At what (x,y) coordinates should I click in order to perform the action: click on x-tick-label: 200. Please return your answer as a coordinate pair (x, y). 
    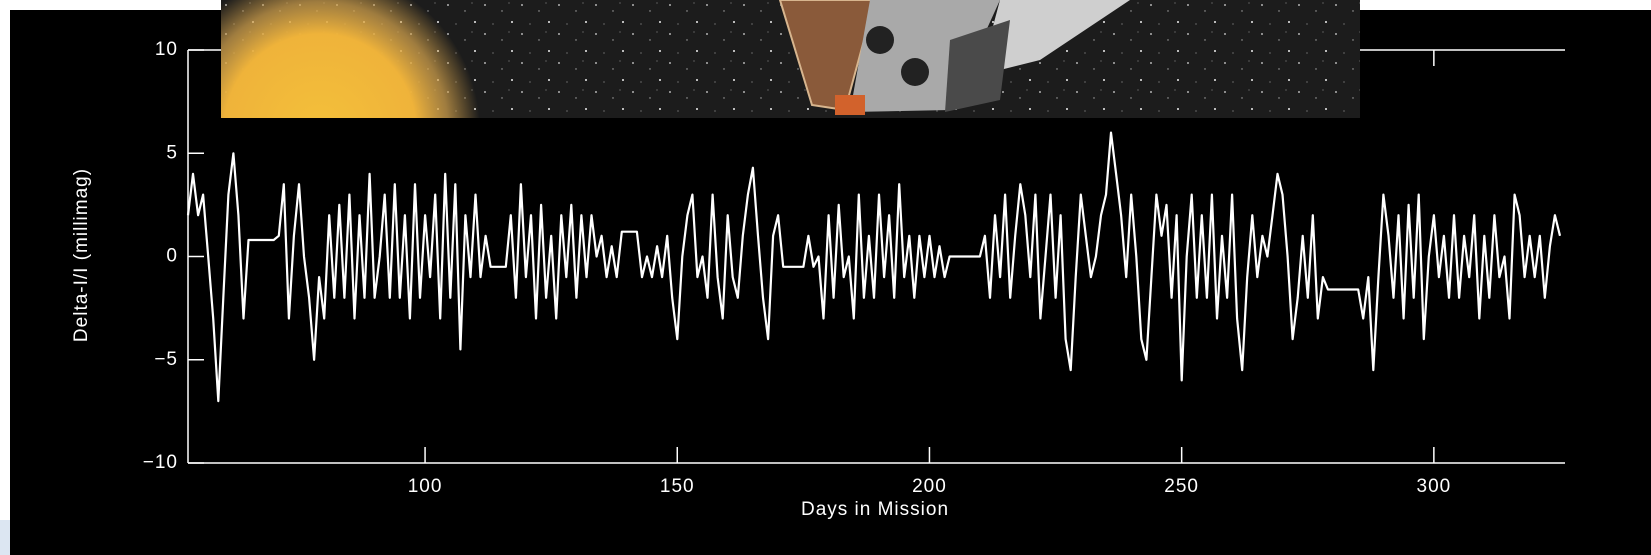
    Looking at the image, I should click on (929, 486).